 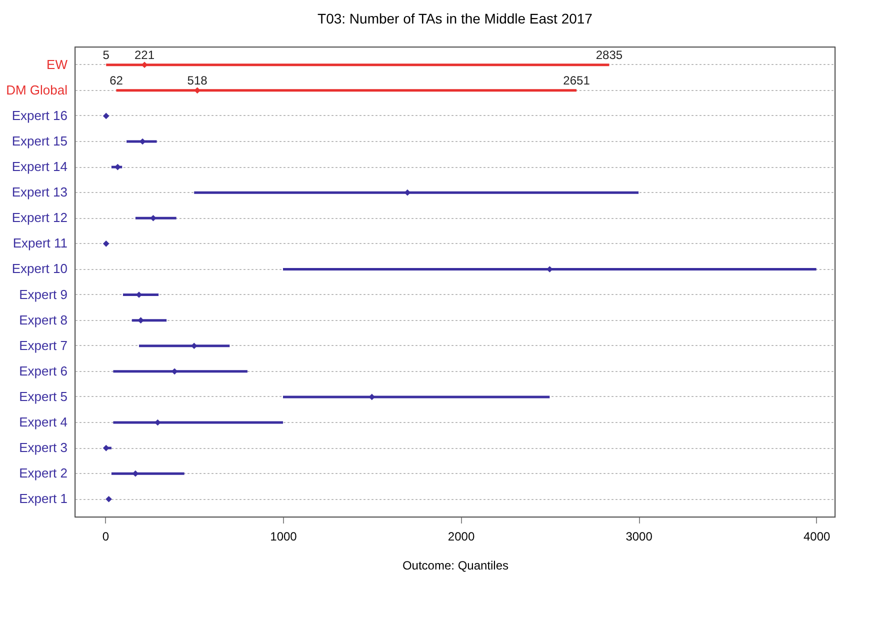 I want to click on y-tick-label: DM Global, so click(x=37, y=90).